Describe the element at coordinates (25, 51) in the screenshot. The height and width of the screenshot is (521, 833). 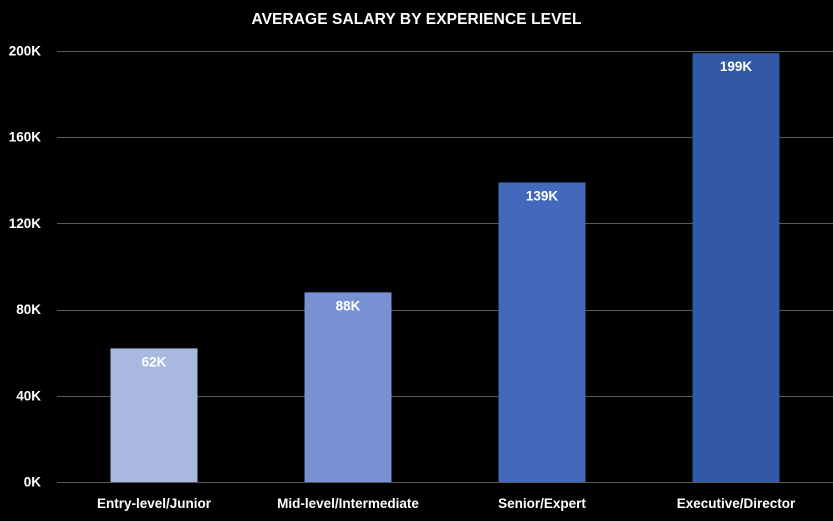
I see `y-tick-label: 200K` at that location.